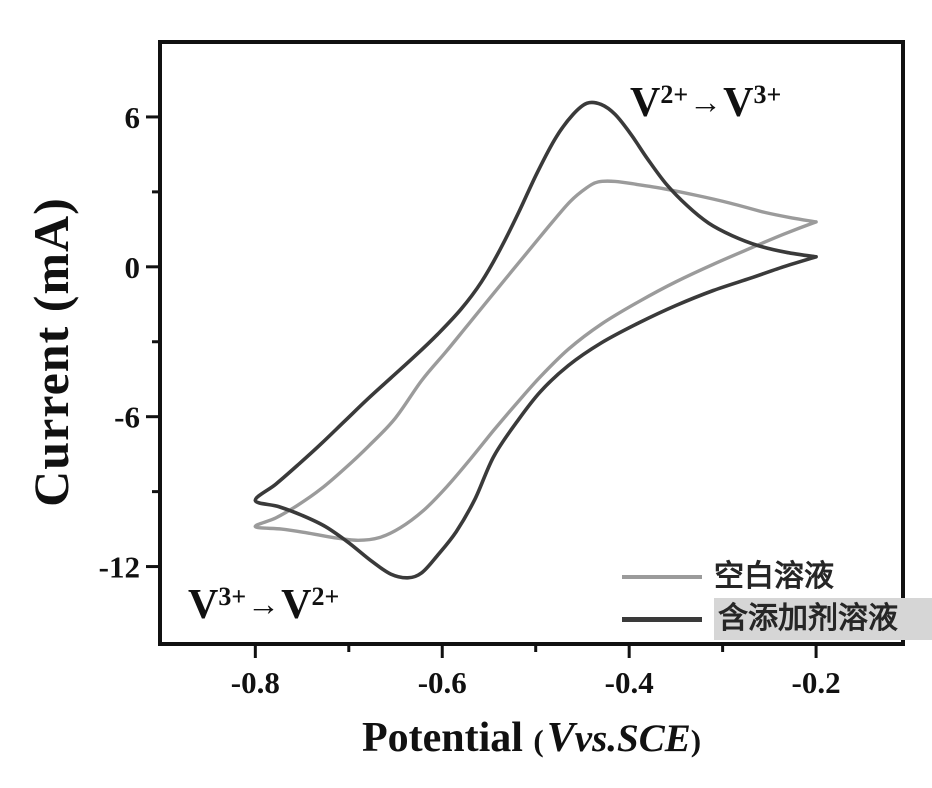 The width and height of the screenshot is (932, 788). Describe the element at coordinates (629, 682) in the screenshot. I see `x-tick-label: -0.4` at that location.